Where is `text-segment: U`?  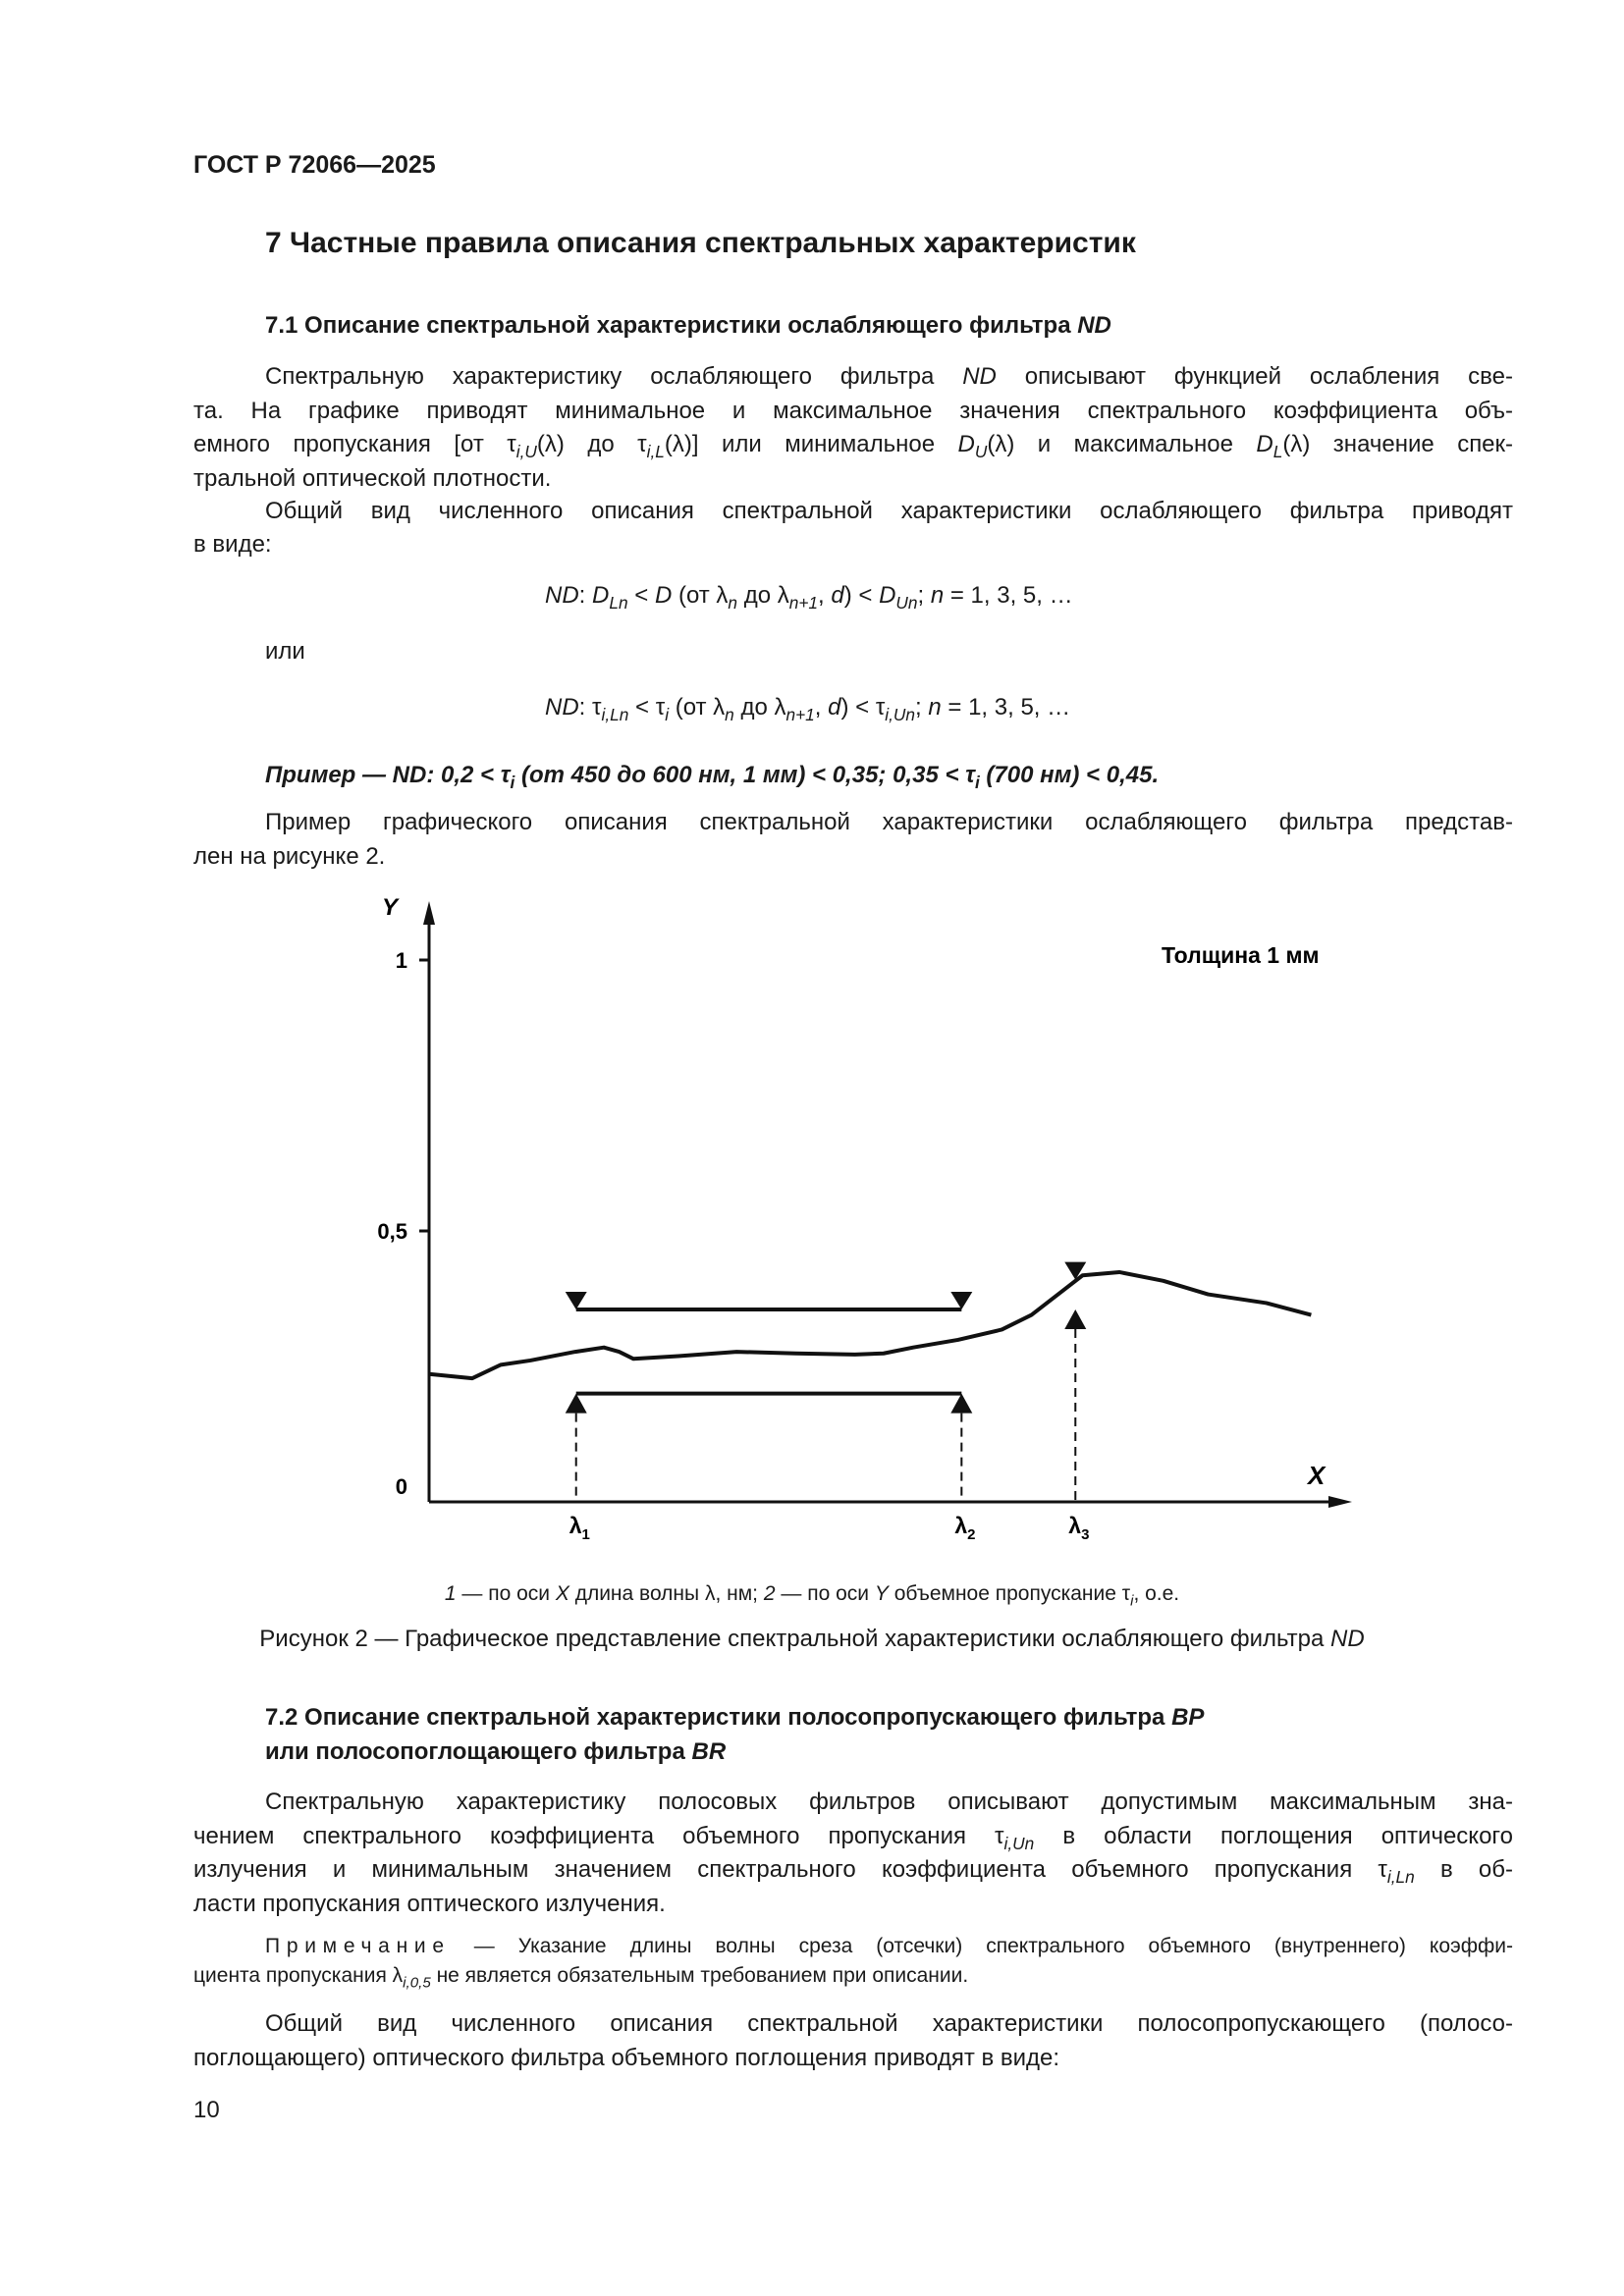 text-segment: U is located at coordinates (981, 452).